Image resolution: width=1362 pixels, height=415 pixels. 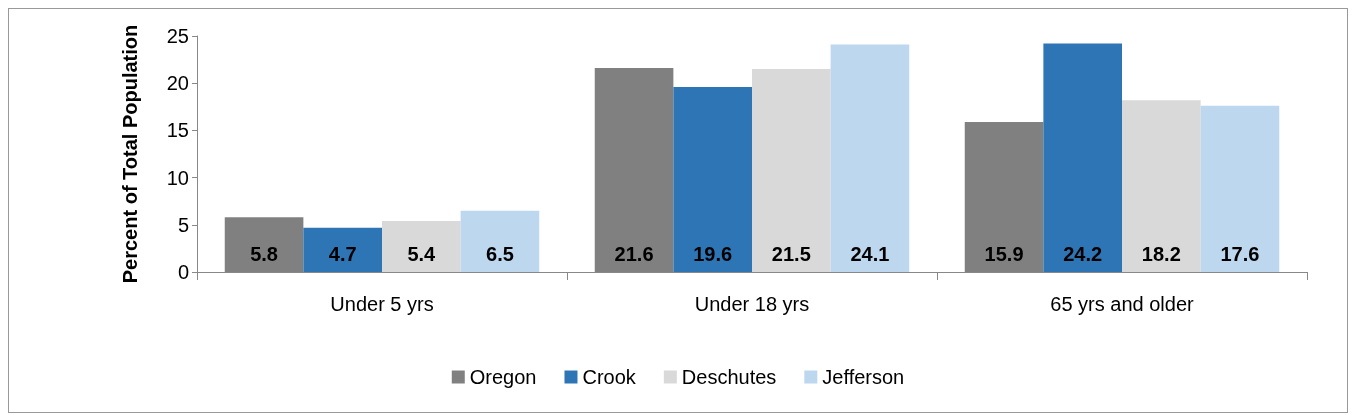 I want to click on data-label: 18.2, so click(x=1161, y=254).